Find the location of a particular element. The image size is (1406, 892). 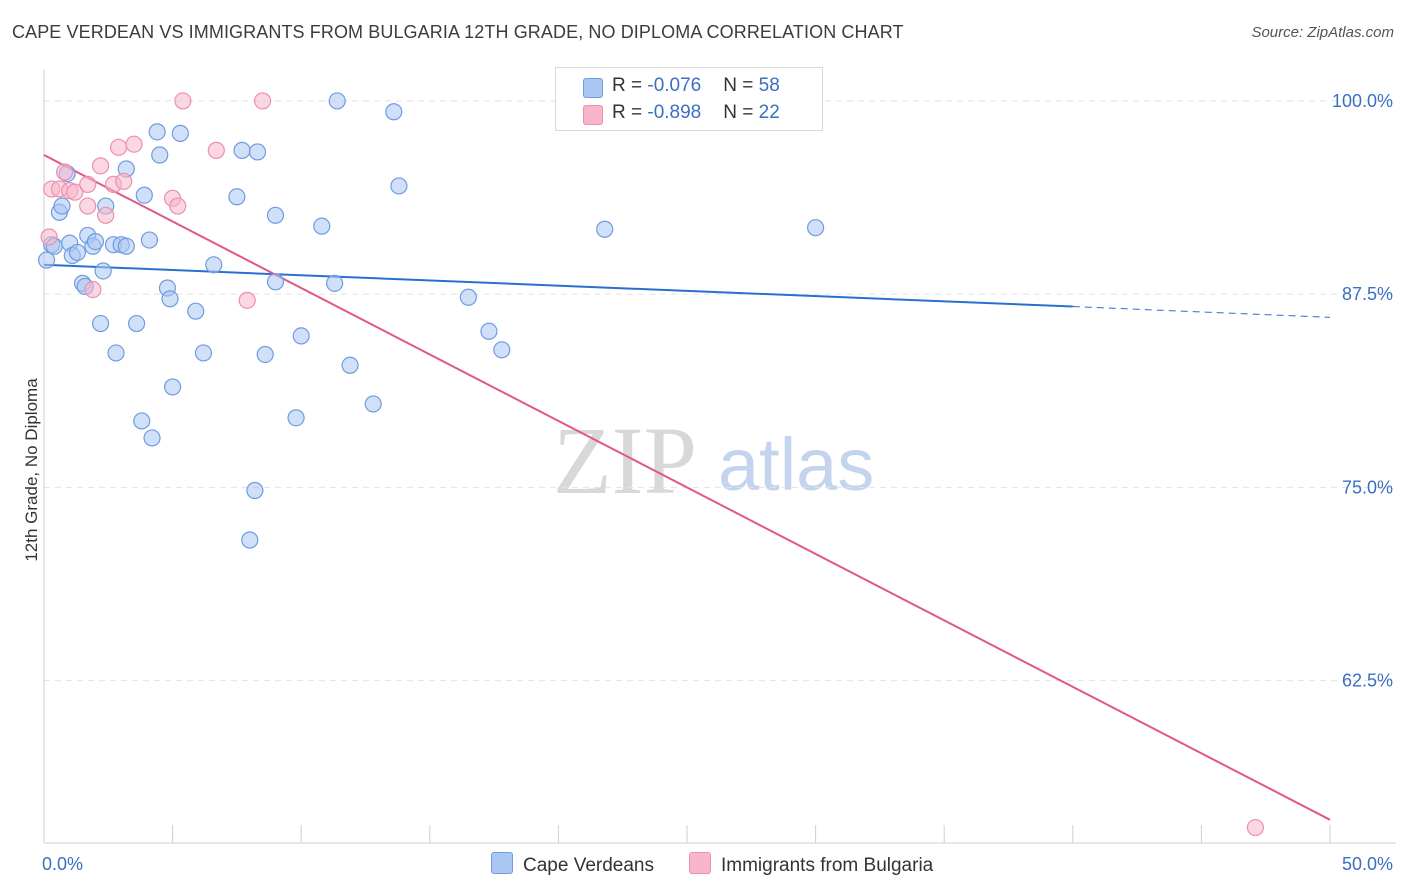

correlation-legend: R = -0.076 N = 58 R = -0.898 N = 22 is located at coordinates (689, 99).